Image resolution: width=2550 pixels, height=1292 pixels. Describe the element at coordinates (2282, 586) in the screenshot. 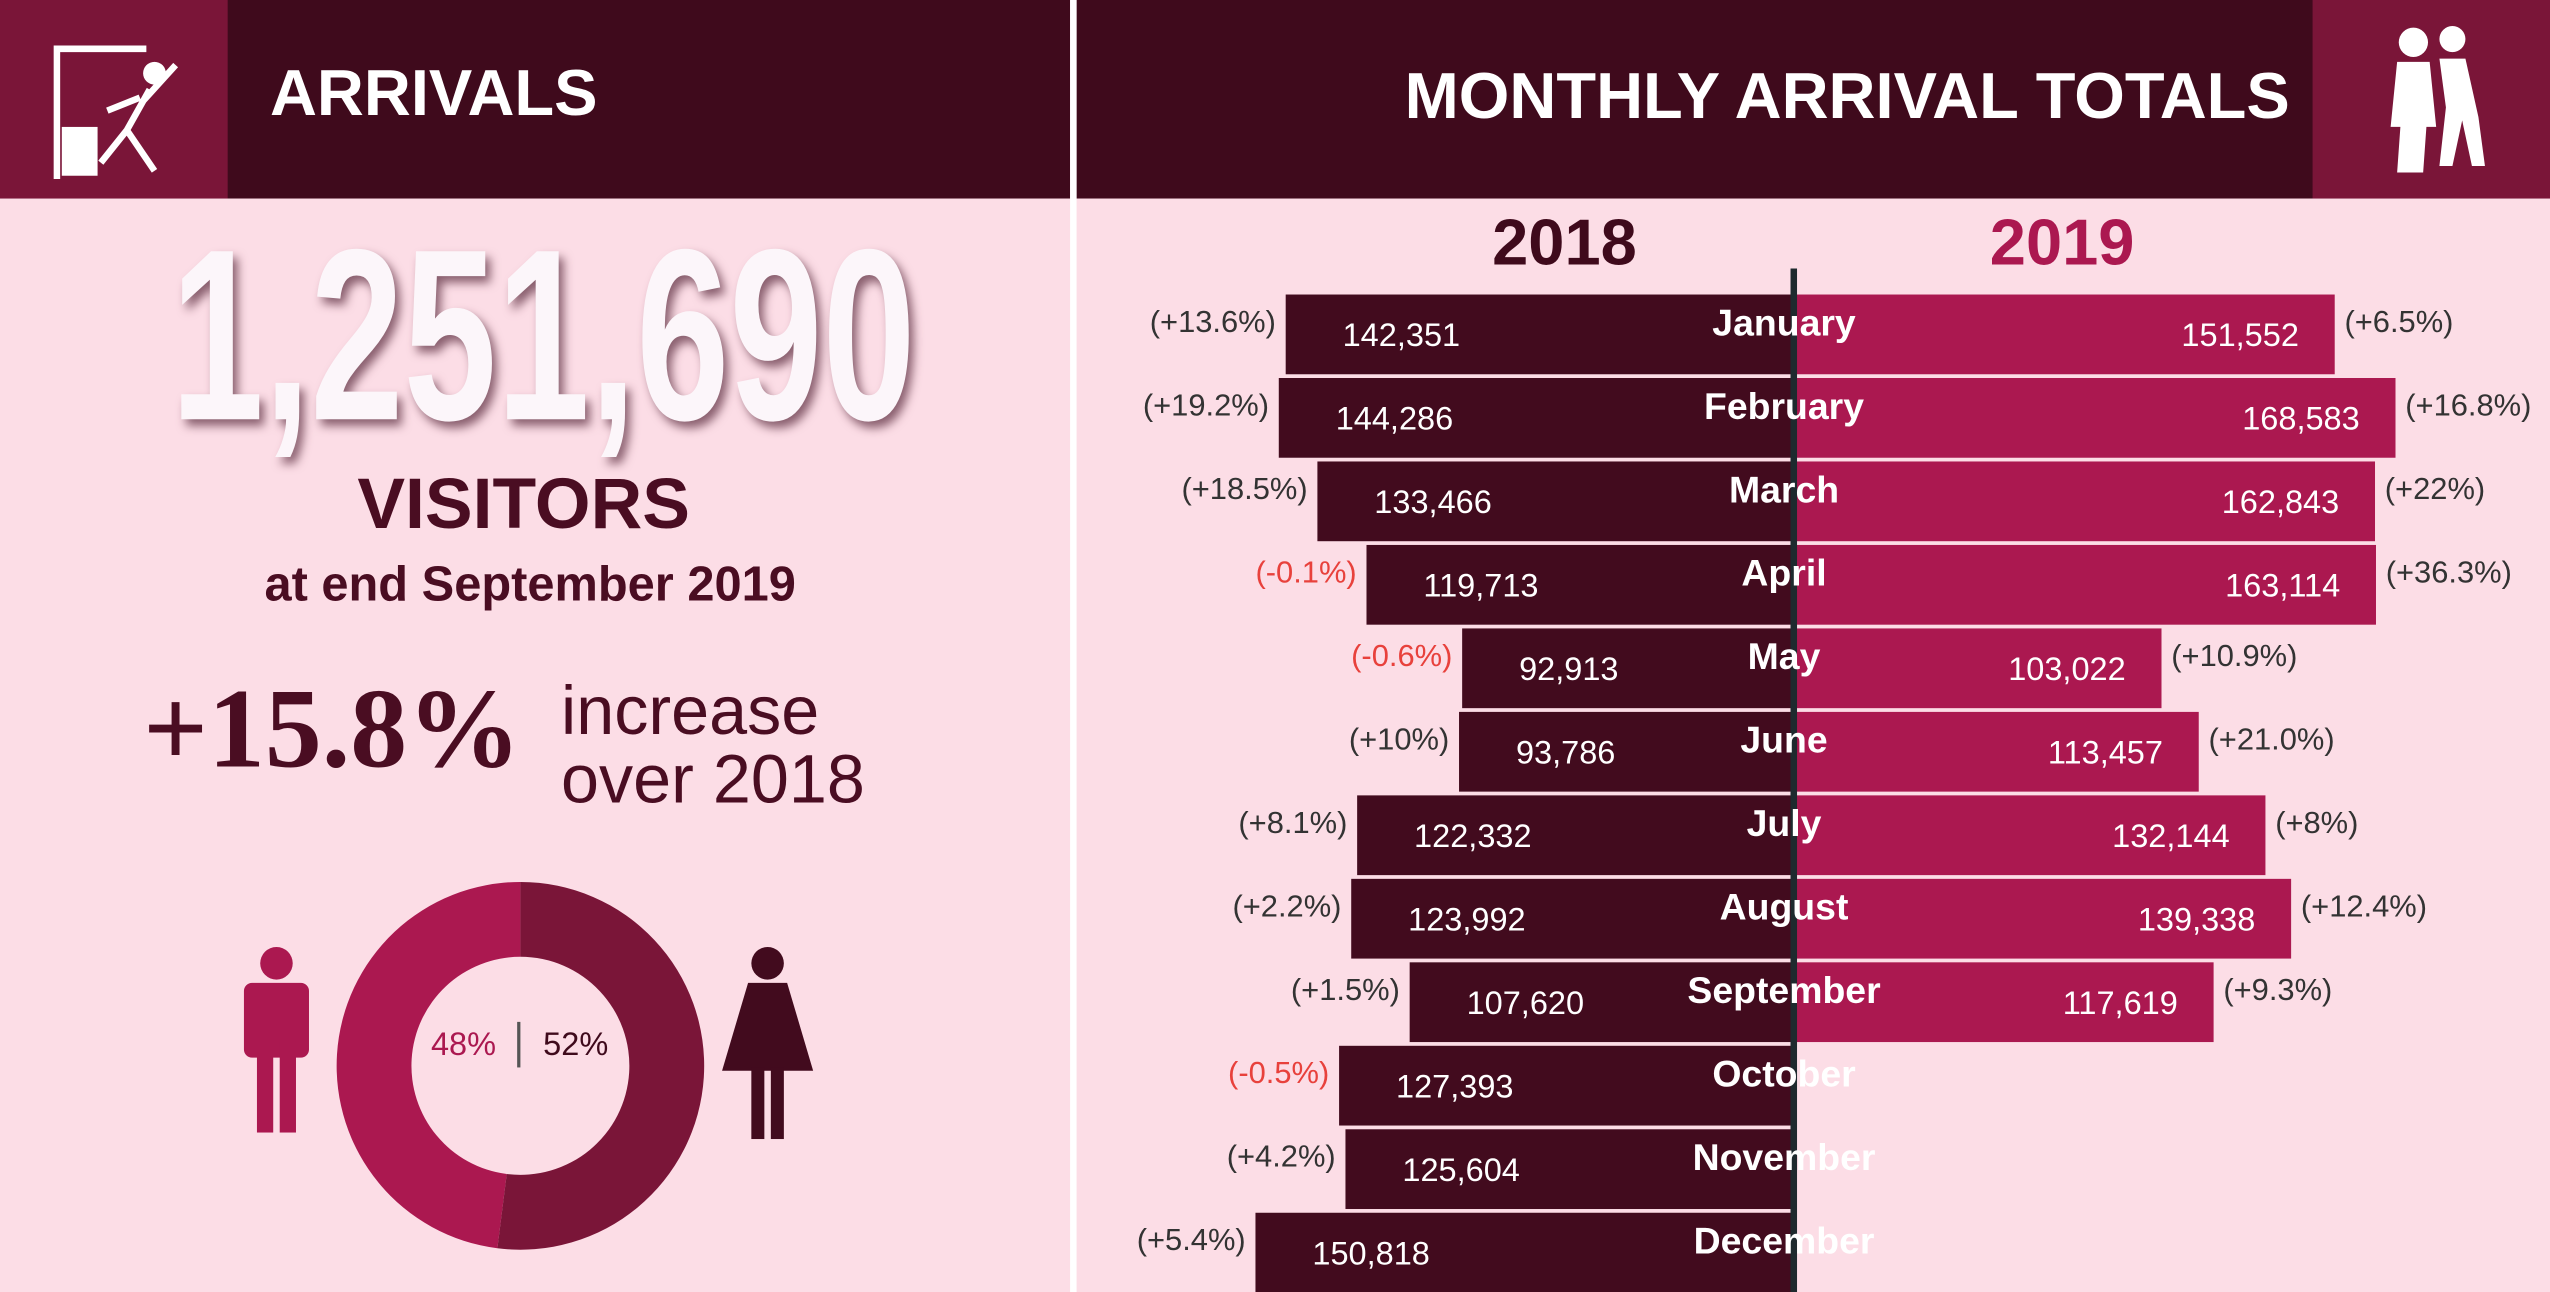

I see `value-label: 163,114` at that location.